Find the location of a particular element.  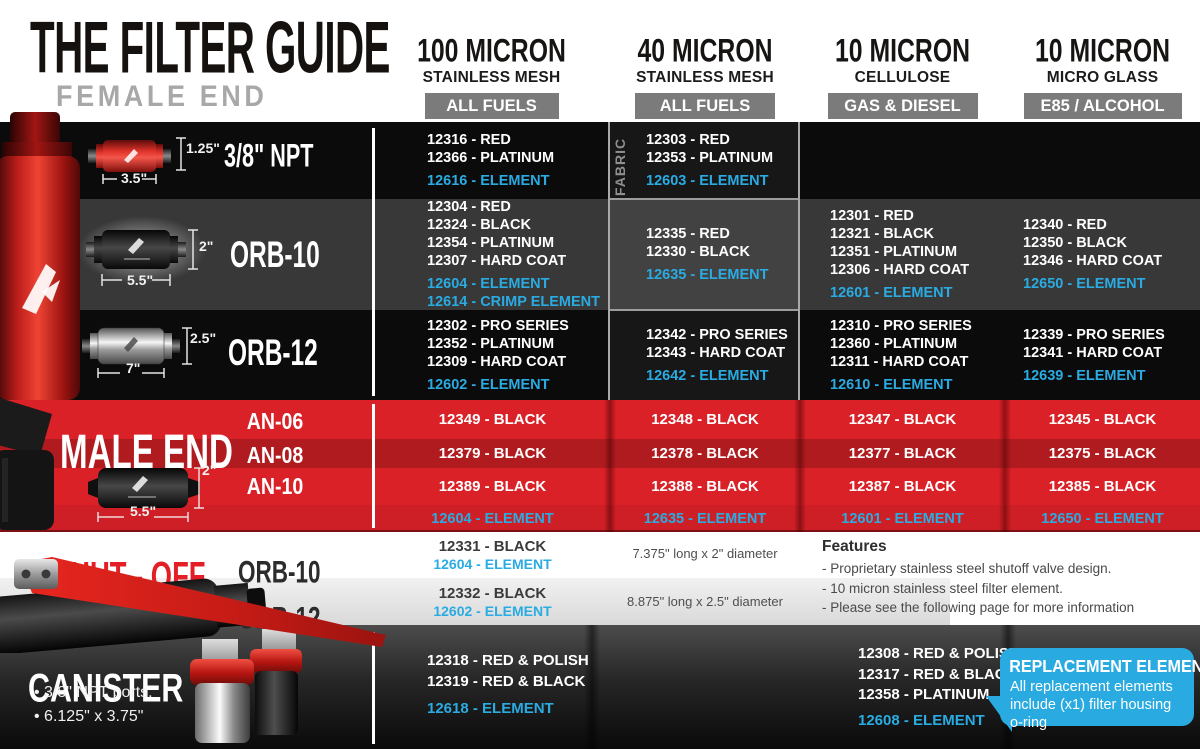

male-fitting-image is located at coordinates (27, 464).